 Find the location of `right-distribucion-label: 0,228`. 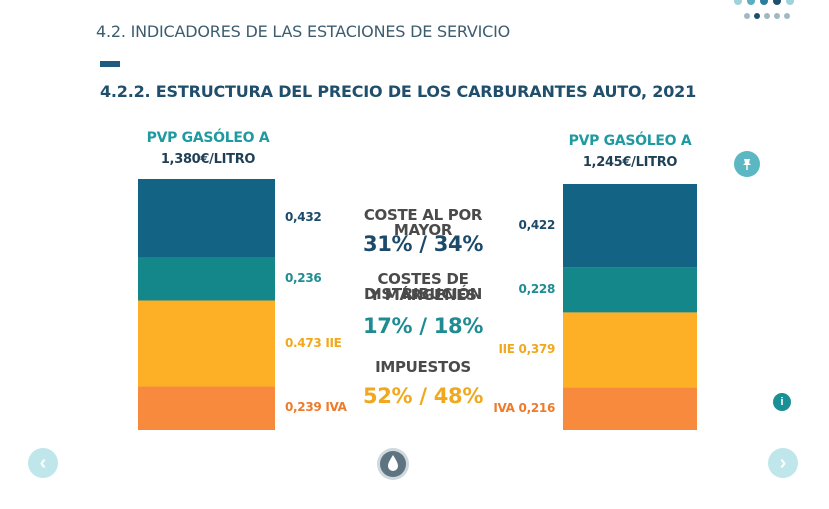

right-distribucion-label: 0,228 is located at coordinates (537, 288).